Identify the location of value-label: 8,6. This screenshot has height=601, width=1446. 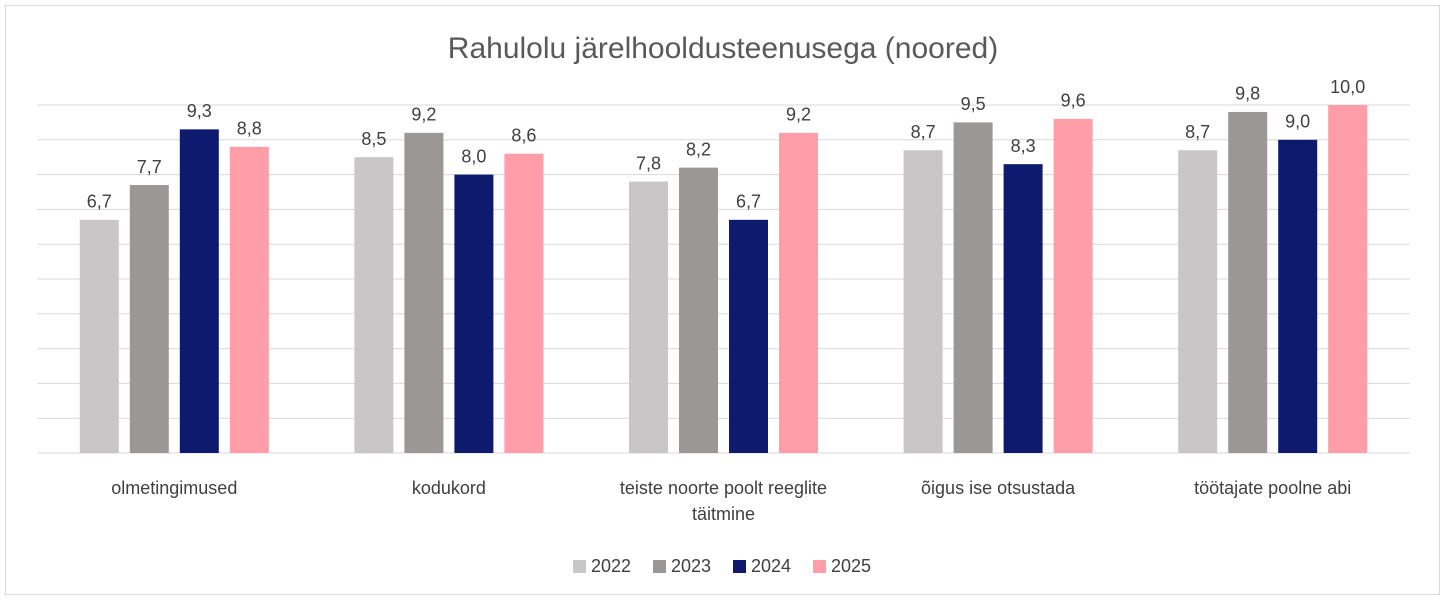
(523, 135).